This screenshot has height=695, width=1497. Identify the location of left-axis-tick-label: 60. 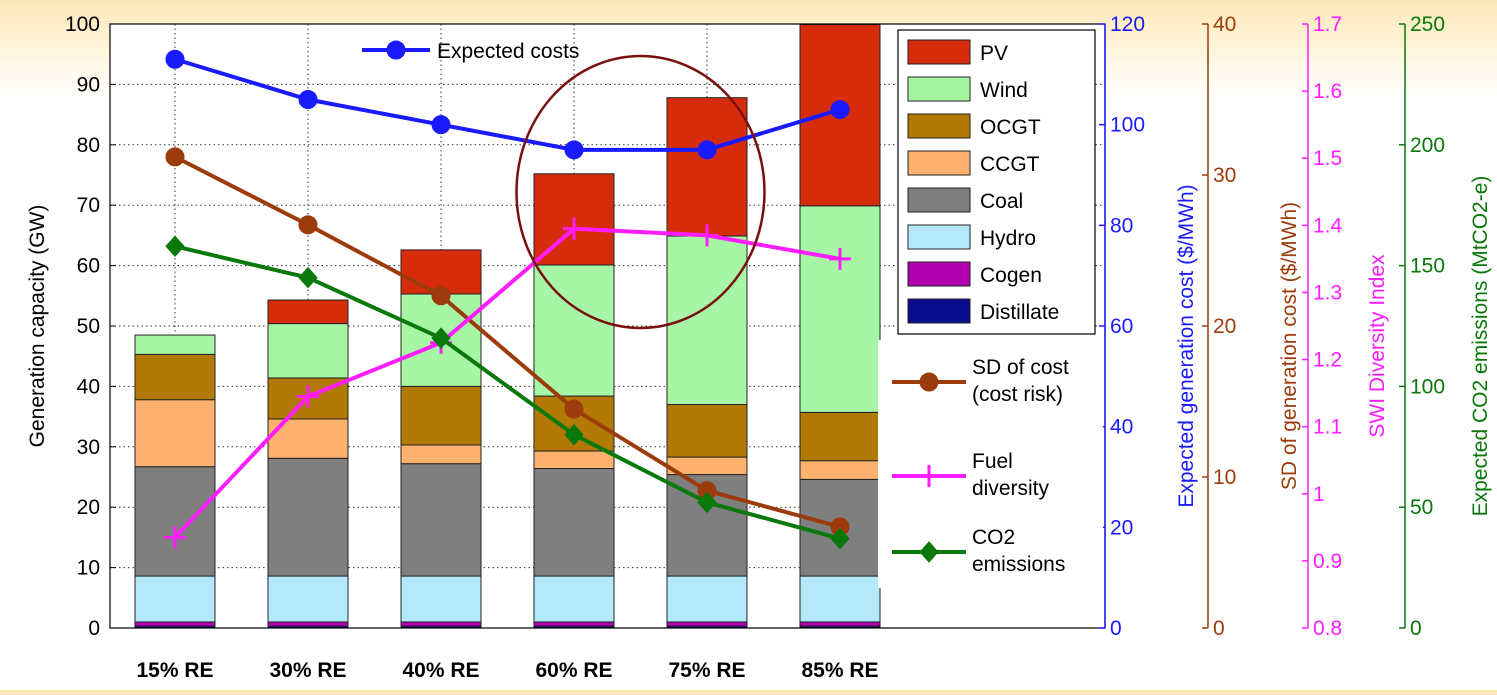
(88, 266).